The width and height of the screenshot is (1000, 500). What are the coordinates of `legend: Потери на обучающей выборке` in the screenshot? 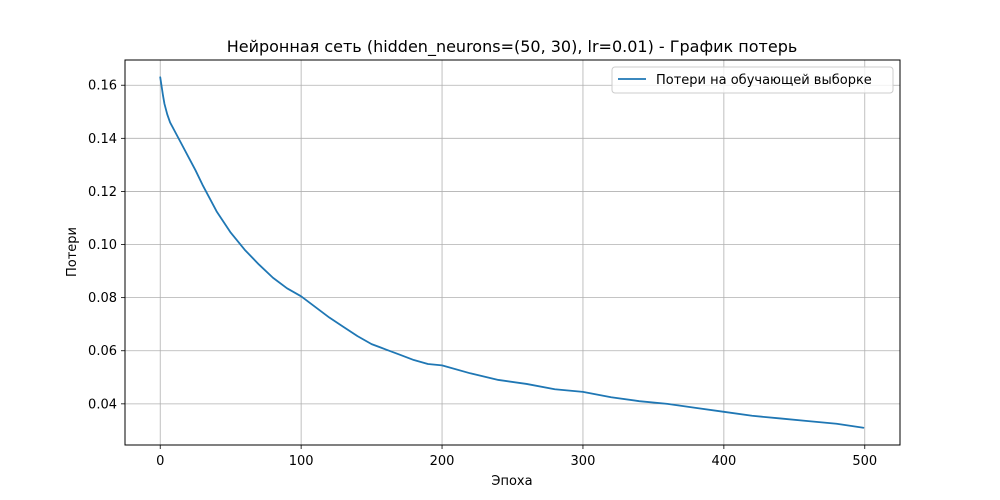 It's located at (752, 80).